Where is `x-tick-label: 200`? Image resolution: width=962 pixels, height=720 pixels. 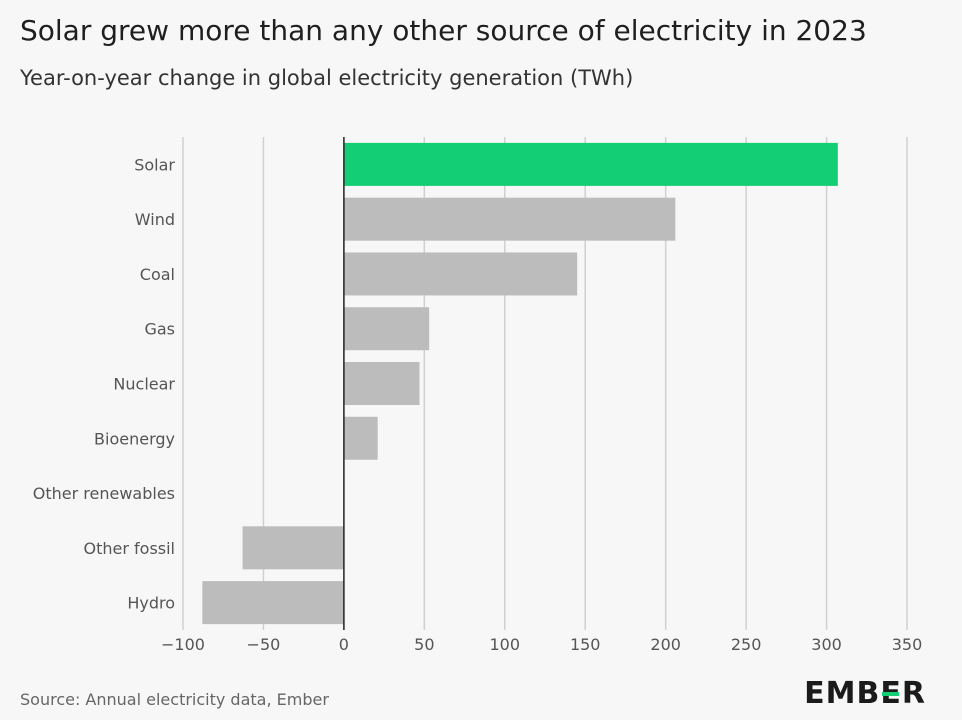 x-tick-label: 200 is located at coordinates (665, 644).